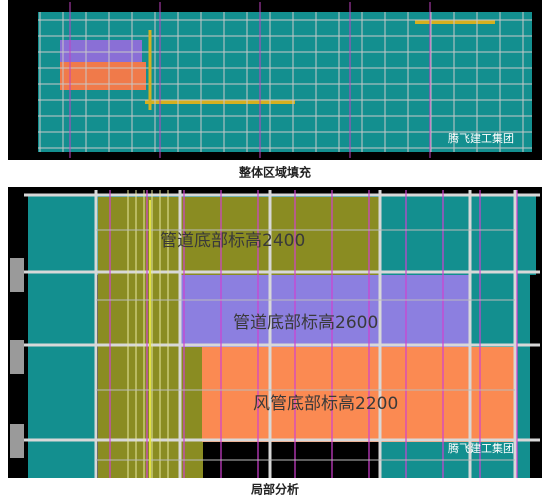 The image size is (550, 499). Describe the element at coordinates (325, 404) in the screenshot. I see `elevation-label: 风管底部标高2200` at that location.